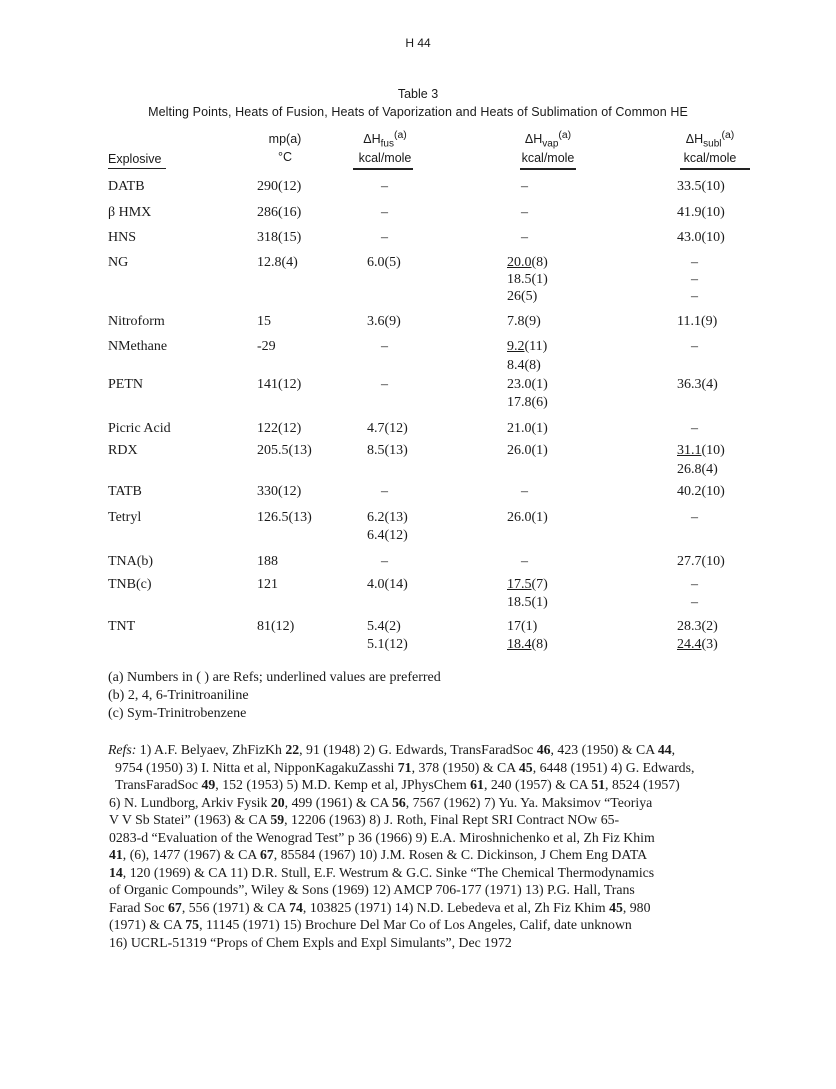 This screenshot has width=836, height=1089. I want to click on header-explosive: Explosive, so click(135, 159).